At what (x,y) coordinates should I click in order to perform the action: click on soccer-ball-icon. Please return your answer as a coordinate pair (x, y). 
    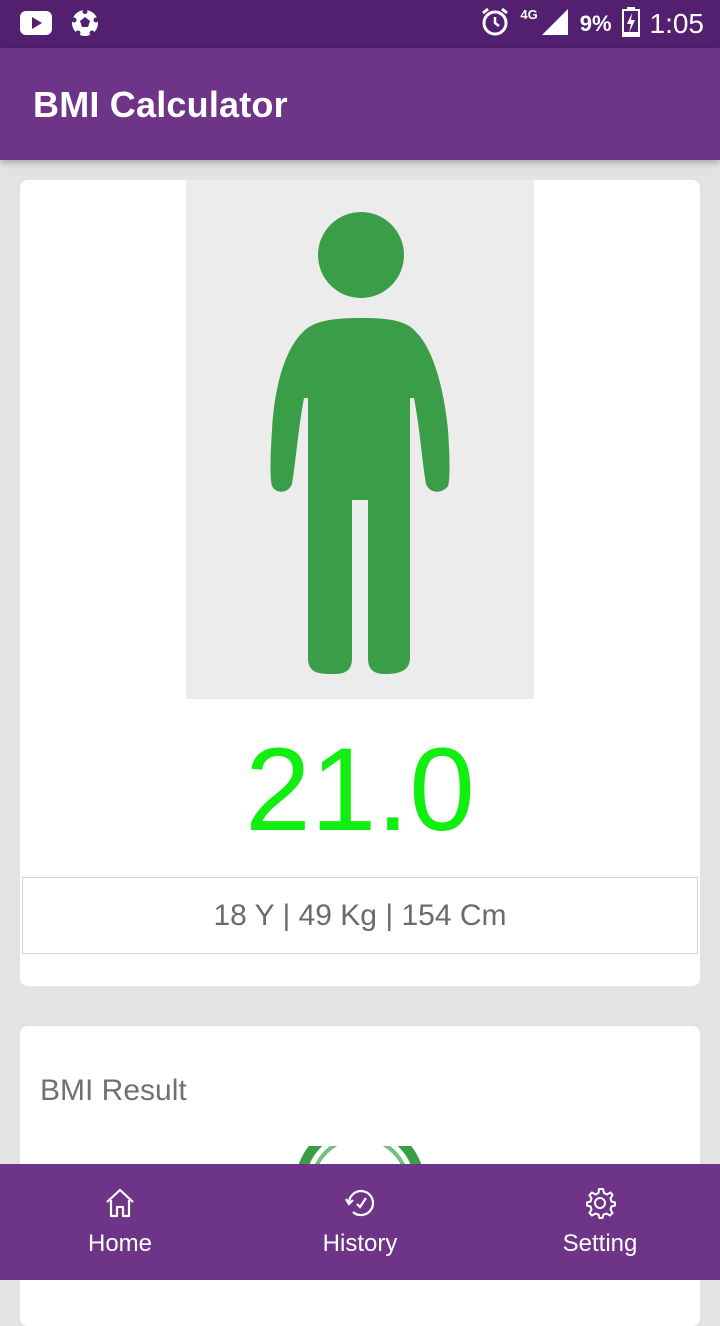
    Looking at the image, I should click on (85, 25).